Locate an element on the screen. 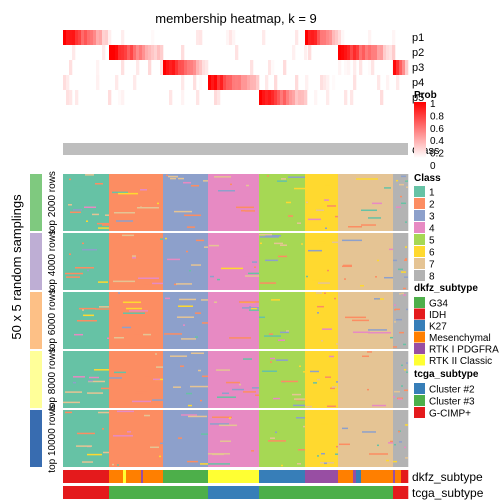 Image resolution: width=504 pixels, height=504 pixels. dkfz-legend-label: IDH is located at coordinates (437, 315).